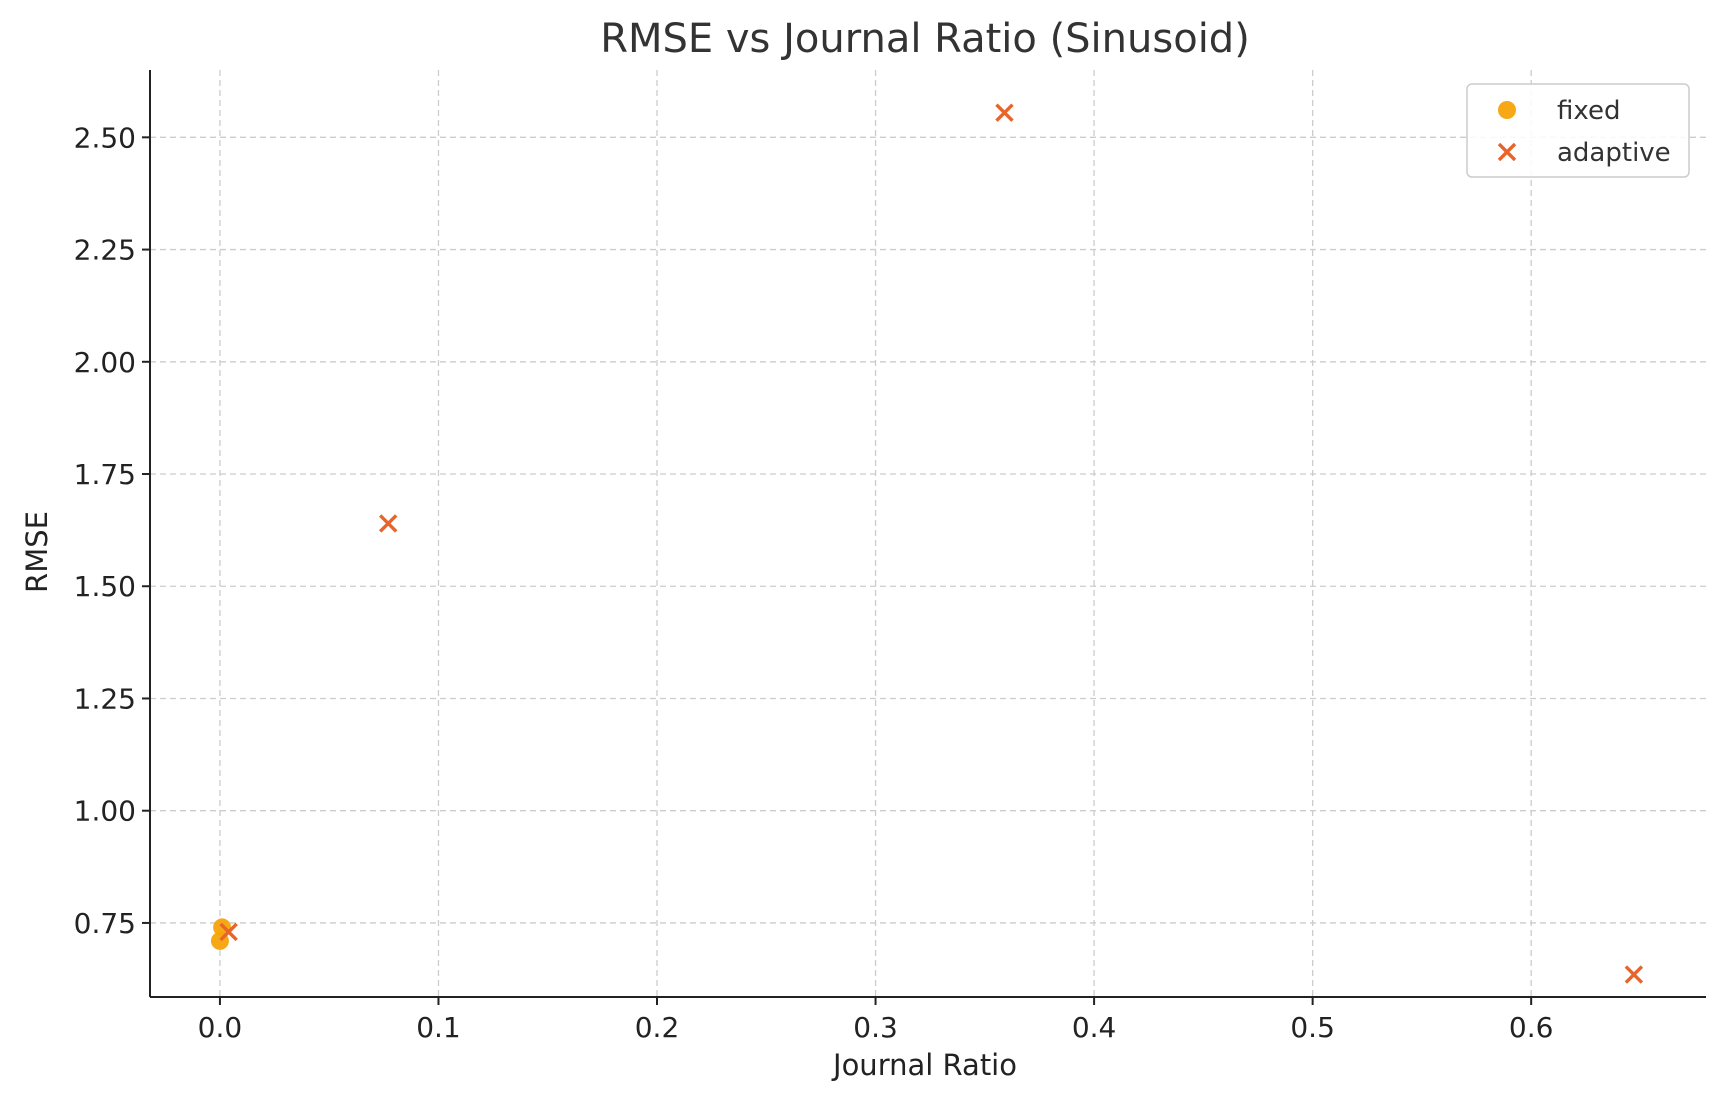 The image size is (1718, 1101). Describe the element at coordinates (1531, 1027) in the screenshot. I see `x-tick-label: 0.6` at that location.